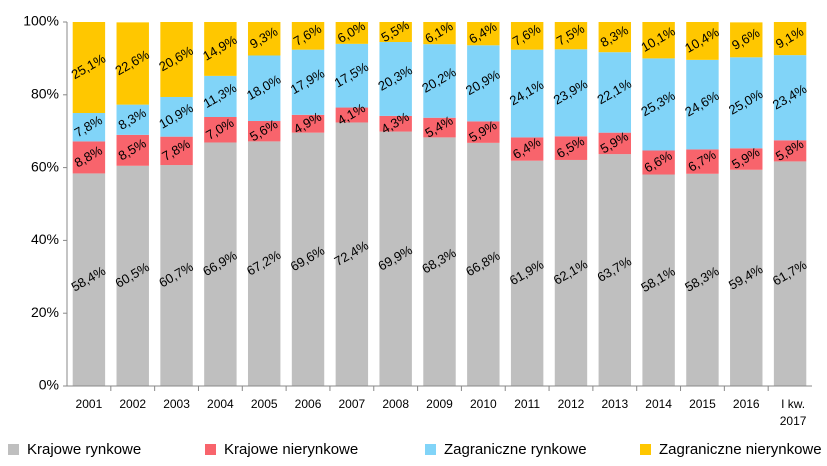 The image size is (827, 466). Describe the element at coordinates (746, 404) in the screenshot. I see `x-tick-label: 2016` at that location.